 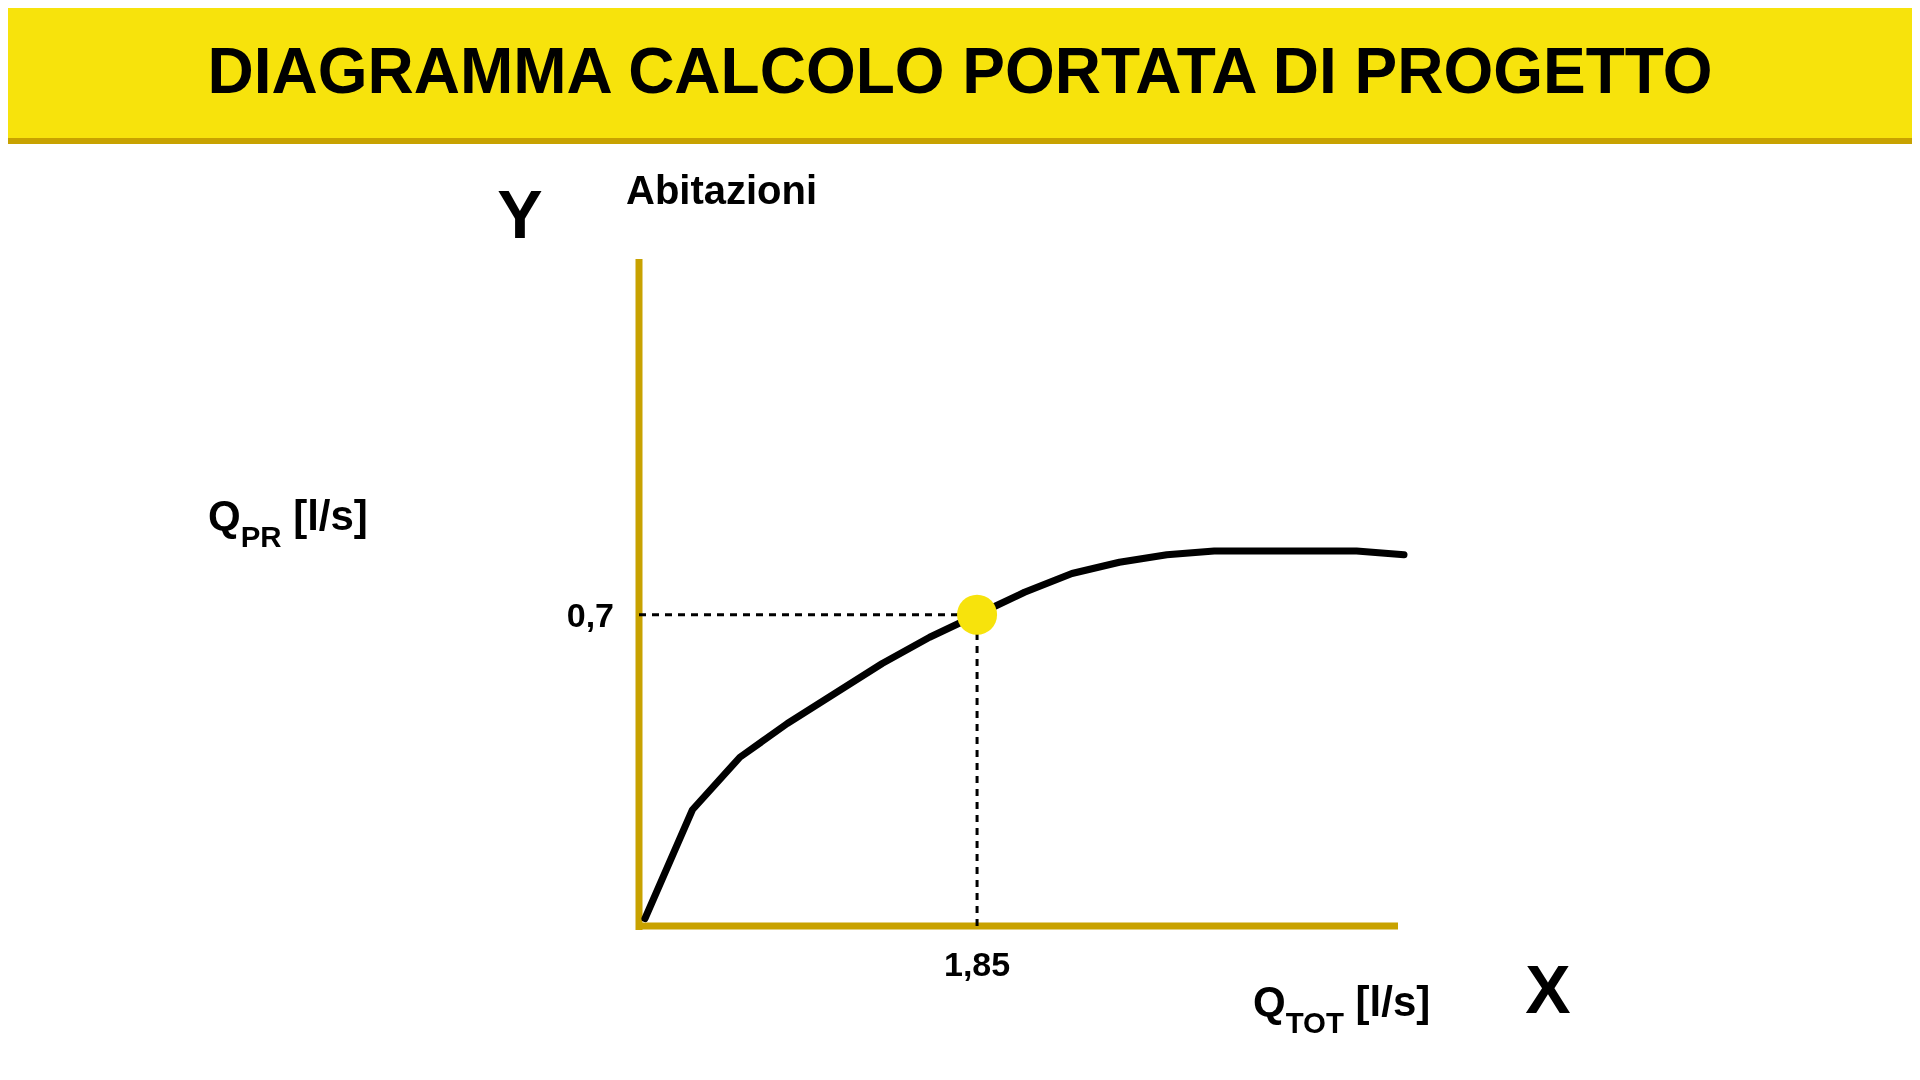 What do you see at coordinates (1548, 989) in the screenshot?
I see `text: X` at bounding box center [1548, 989].